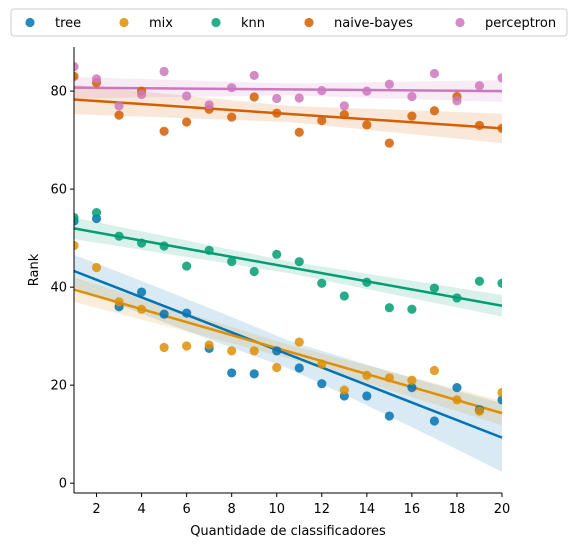 Image resolution: width=576 pixels, height=547 pixels. What do you see at coordinates (322, 509) in the screenshot?
I see `x-tick-label: 12` at bounding box center [322, 509].